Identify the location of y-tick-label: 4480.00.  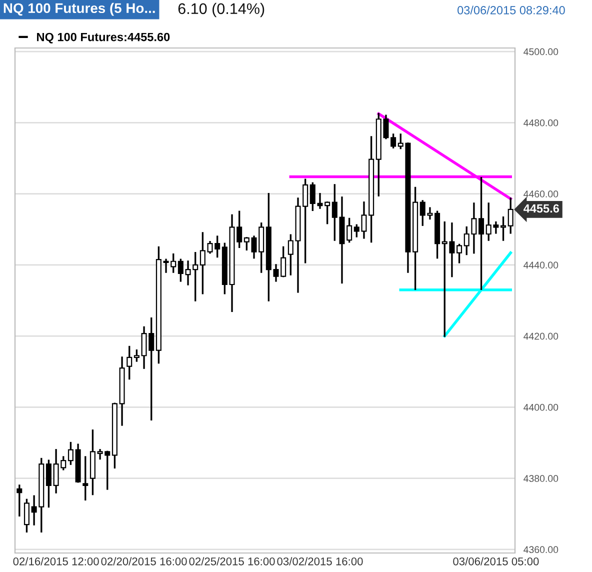
(541, 122).